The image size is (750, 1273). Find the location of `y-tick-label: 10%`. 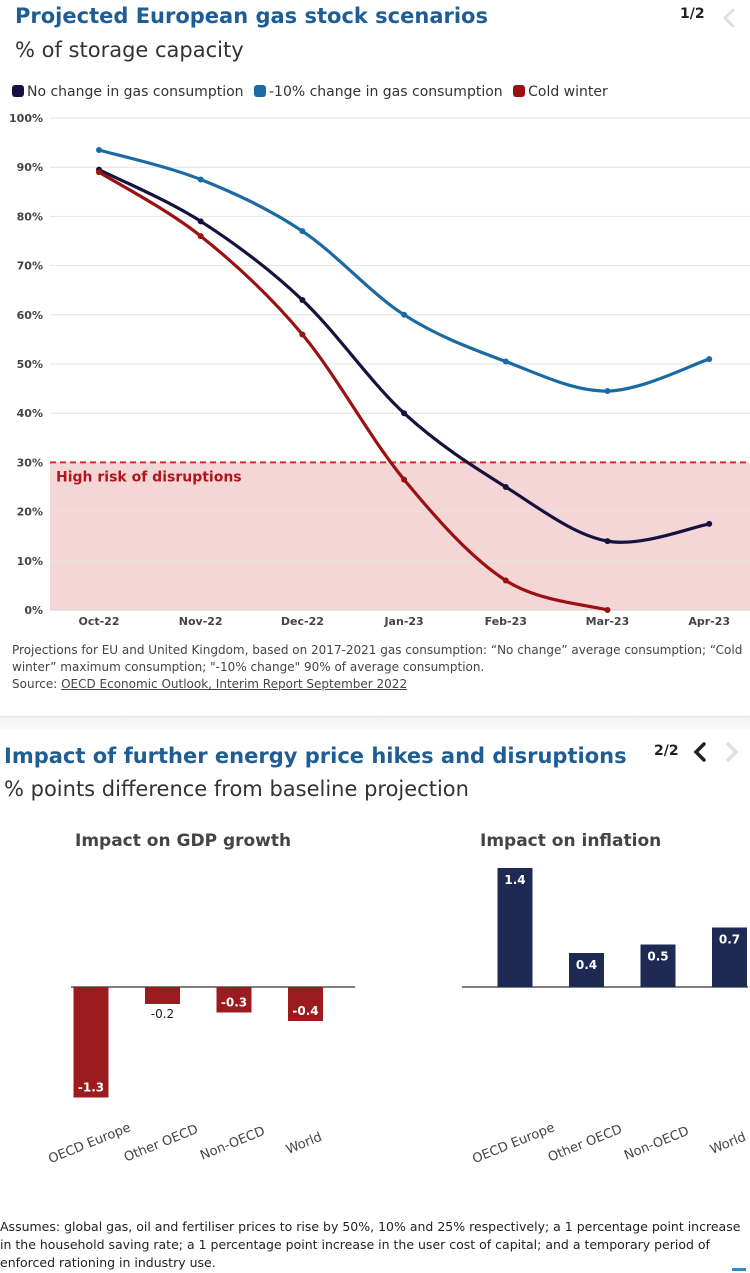

y-tick-label: 10% is located at coordinates (30, 561).